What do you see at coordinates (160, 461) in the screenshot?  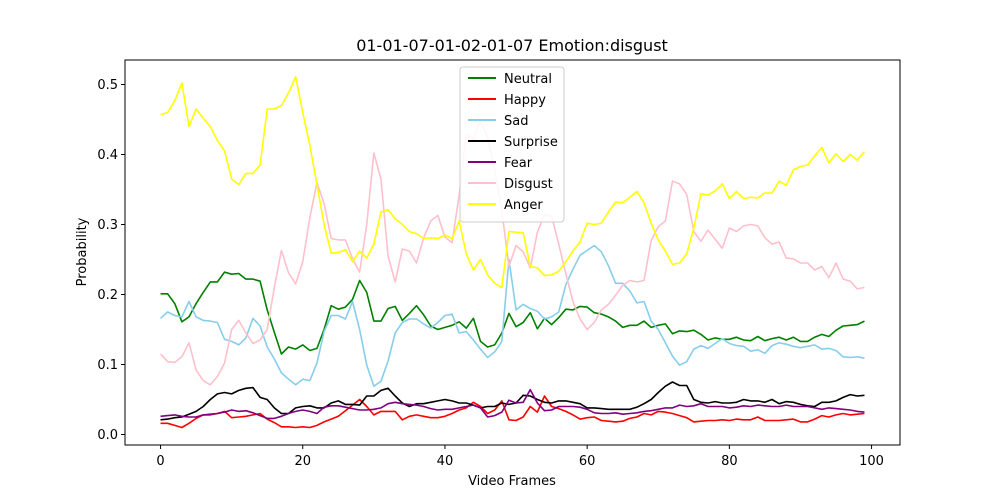 I see `x-tick-label: 0` at bounding box center [160, 461].